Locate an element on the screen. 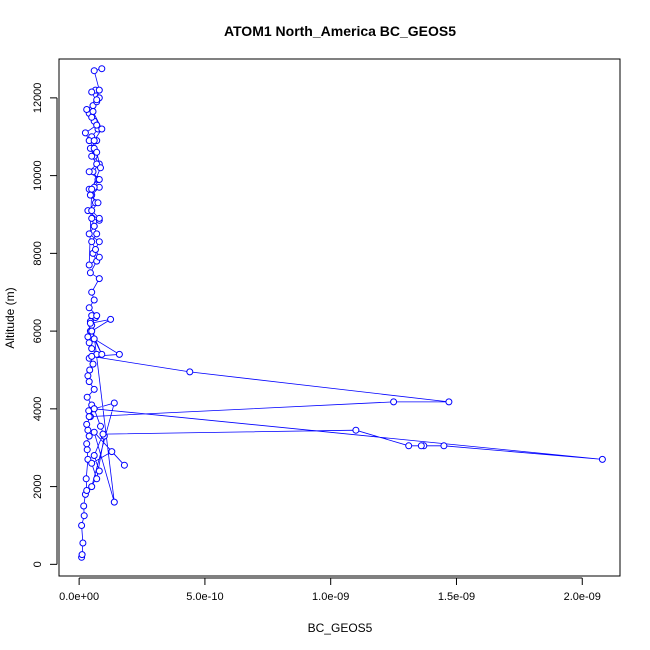 The height and width of the screenshot is (650, 650). y-tick-label: 8000 is located at coordinates (38, 253).